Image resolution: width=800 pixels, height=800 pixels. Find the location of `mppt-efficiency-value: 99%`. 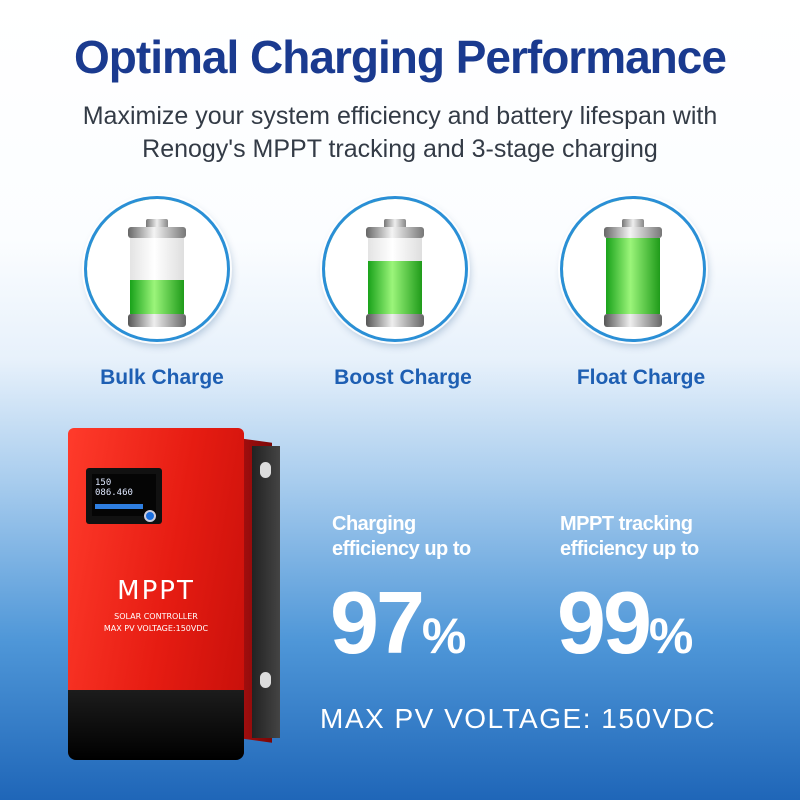

mppt-efficiency-value: 99% is located at coordinates (625, 623).